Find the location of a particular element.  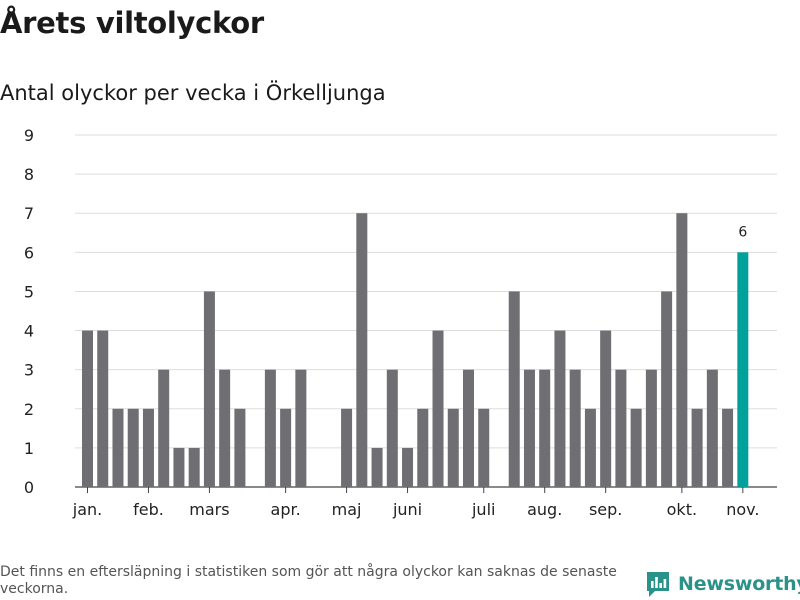

data-labels: 6 is located at coordinates (742, 232).